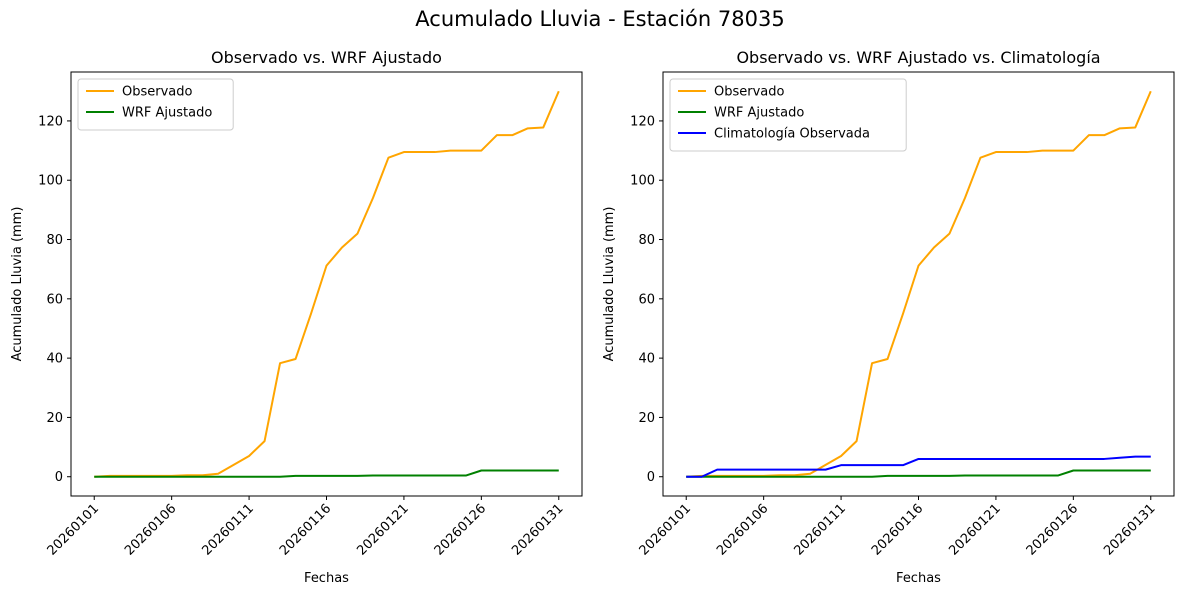 The image size is (1200, 600). Describe the element at coordinates (600, 19) in the screenshot. I see `figure-title: Acumulado Lluvia - Estación 78035` at that location.